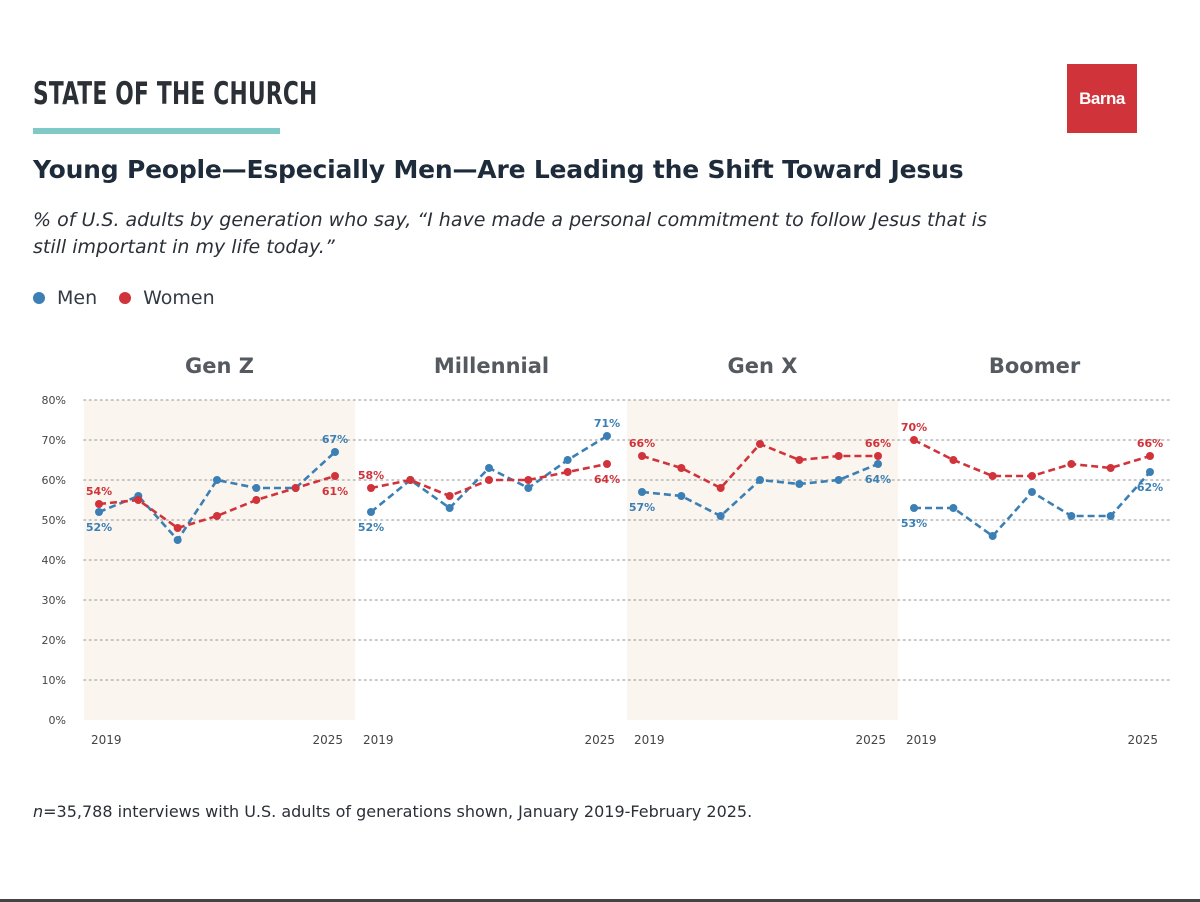 This screenshot has width=1200, height=902. What do you see at coordinates (57, 720) in the screenshot?
I see `y-tick-label-0: 0%` at bounding box center [57, 720].